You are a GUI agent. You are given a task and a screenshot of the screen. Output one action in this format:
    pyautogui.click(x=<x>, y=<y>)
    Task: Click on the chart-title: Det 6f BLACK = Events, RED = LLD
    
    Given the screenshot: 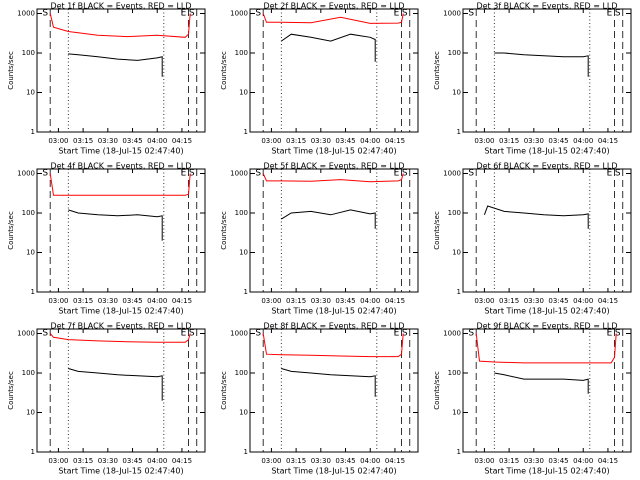 What is the action you would take?
    pyautogui.click(x=546, y=166)
    